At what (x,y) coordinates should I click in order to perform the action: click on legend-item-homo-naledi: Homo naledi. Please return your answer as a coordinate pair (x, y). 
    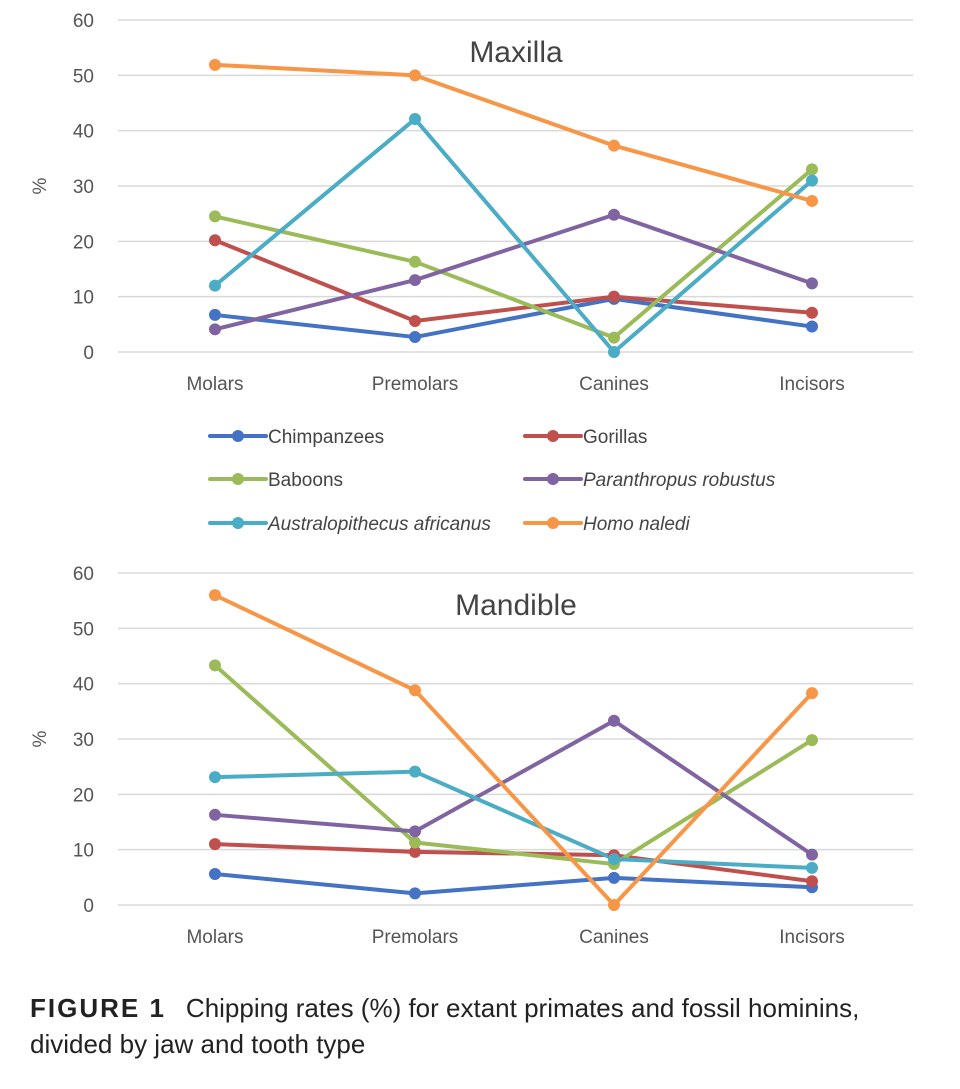
    Looking at the image, I should click on (606, 524).